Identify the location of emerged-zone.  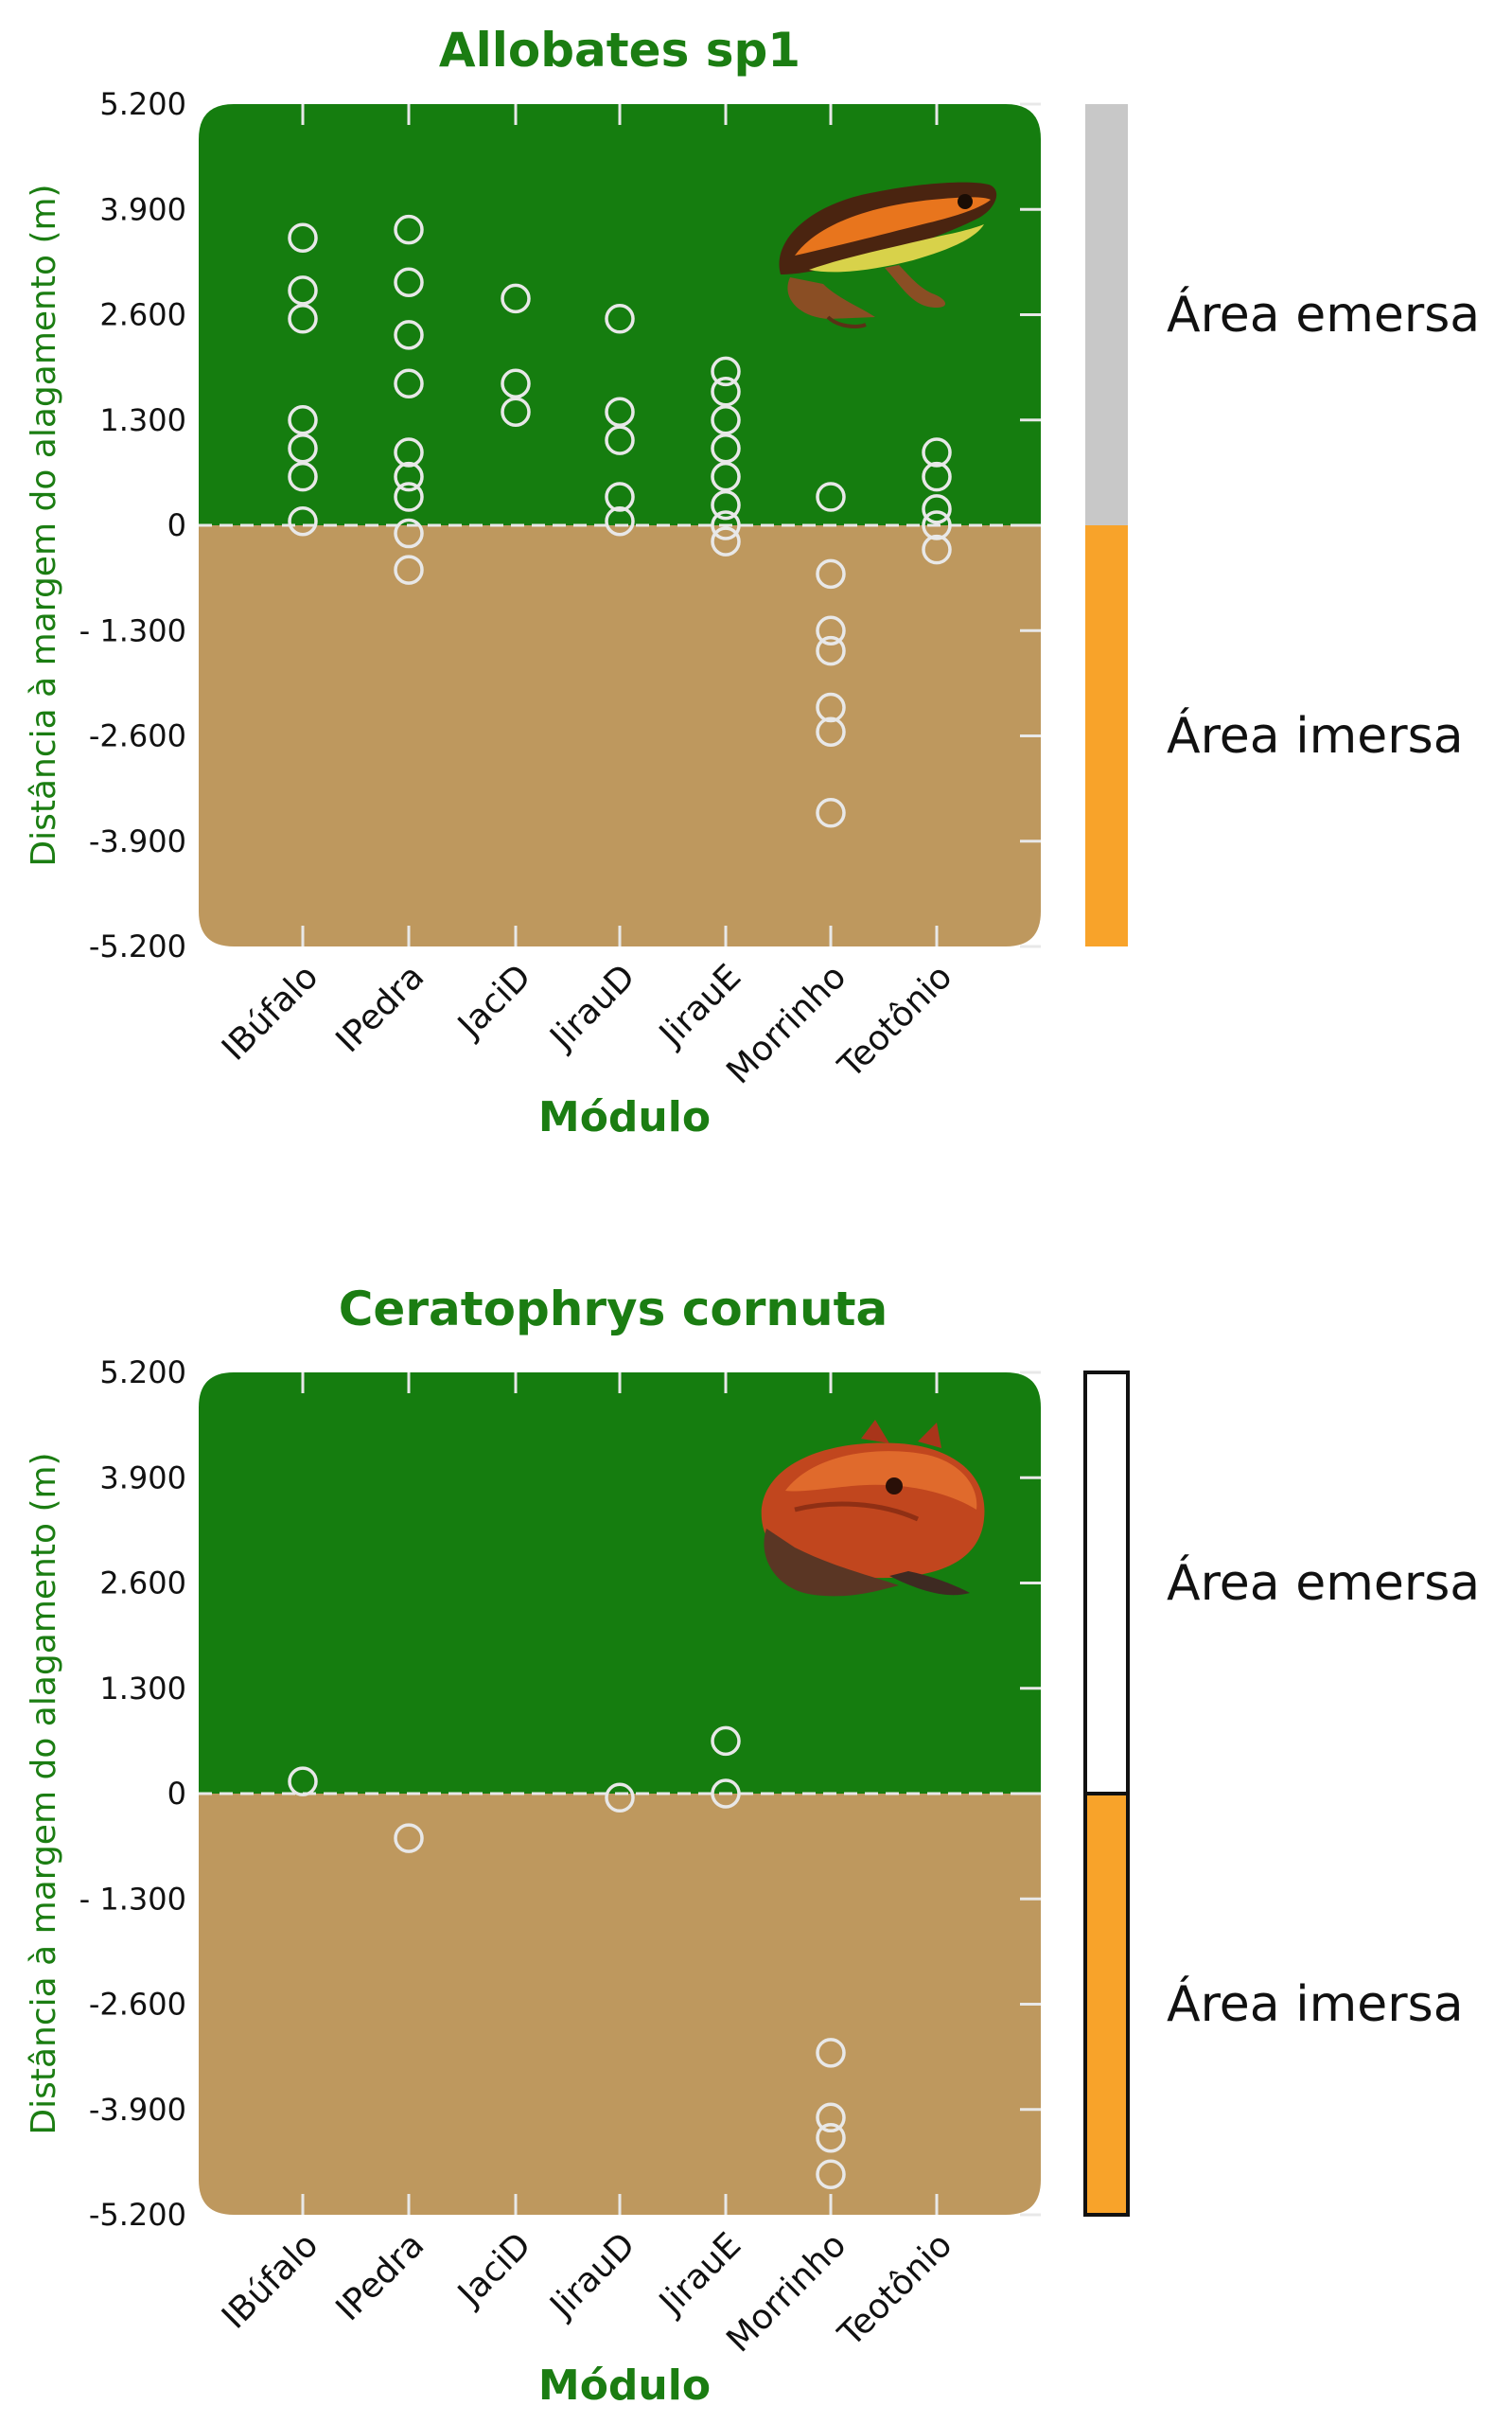
(620, 314).